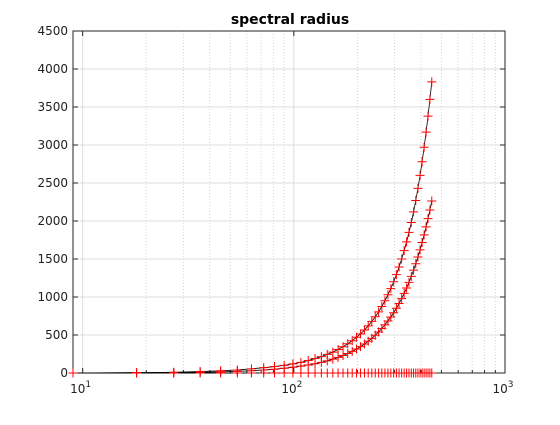 This screenshot has width=560, height=425. Describe the element at coordinates (52, 259) in the screenshot. I see `y-tick-label: 1500` at that location.